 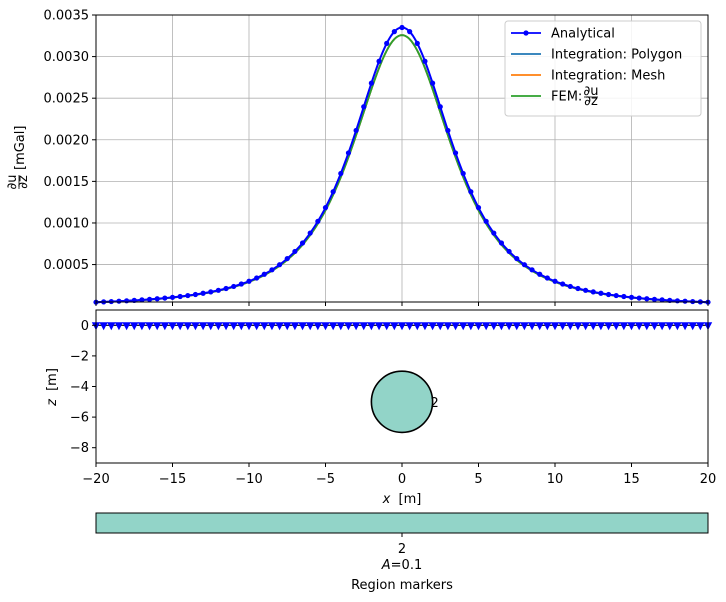 What do you see at coordinates (410, 499) in the screenshot?
I see `x-label-unit: [m]` at bounding box center [410, 499].